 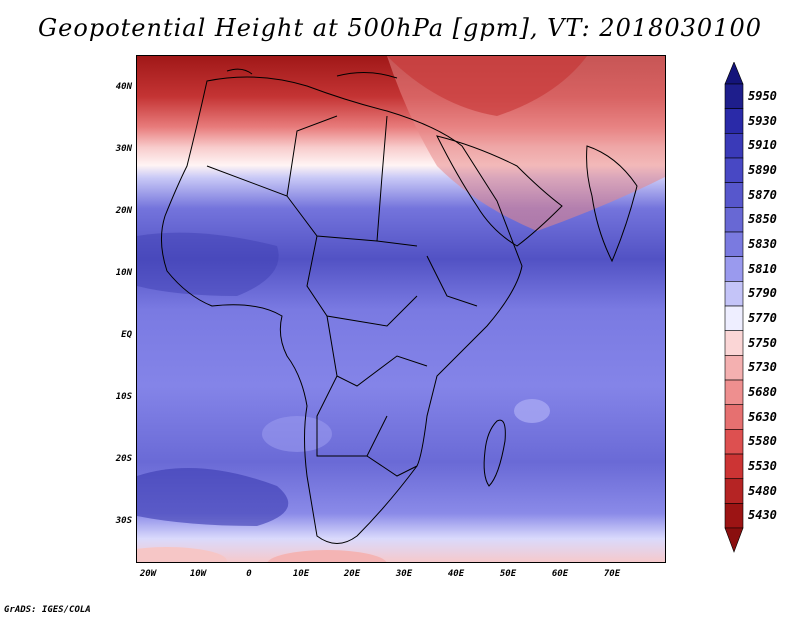 What do you see at coordinates (762, 145) in the screenshot?
I see `colorbar-level-label: 5910` at bounding box center [762, 145].